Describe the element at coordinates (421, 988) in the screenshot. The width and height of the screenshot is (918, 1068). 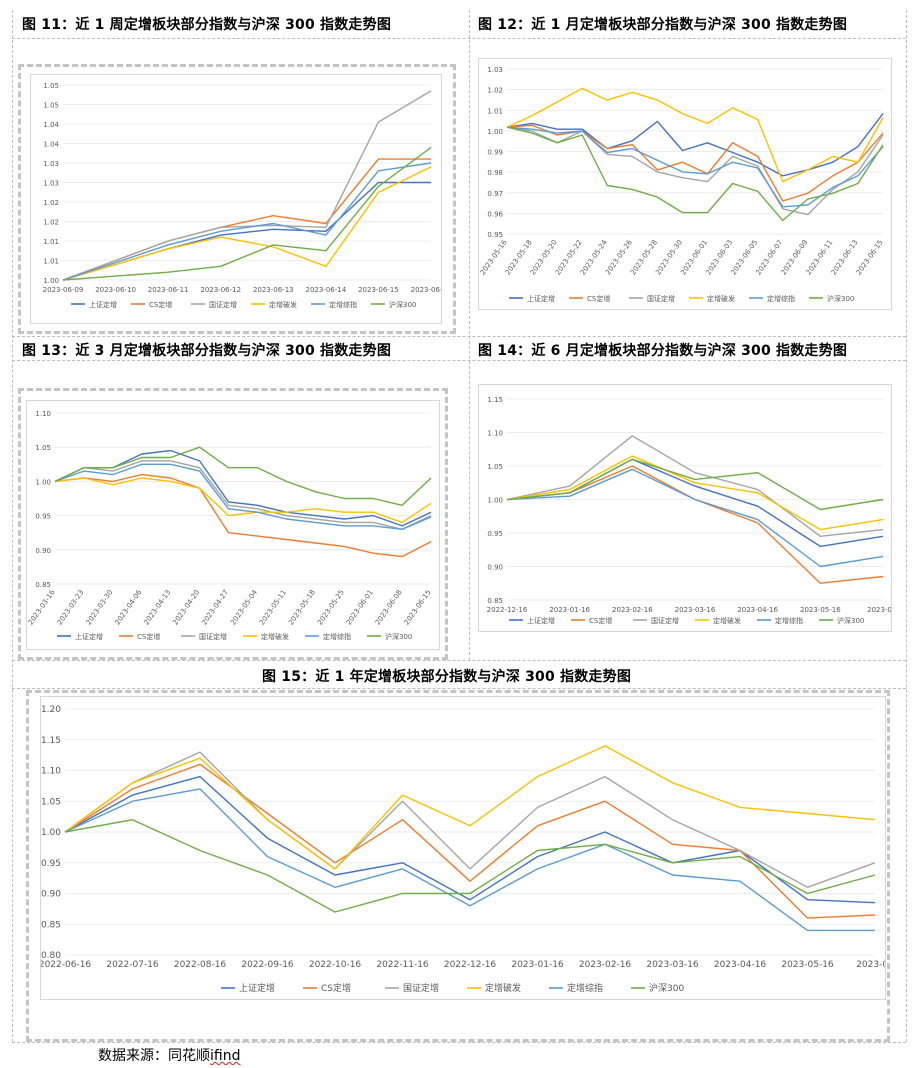
I see `fig15-legend-label: 国证定增` at that location.